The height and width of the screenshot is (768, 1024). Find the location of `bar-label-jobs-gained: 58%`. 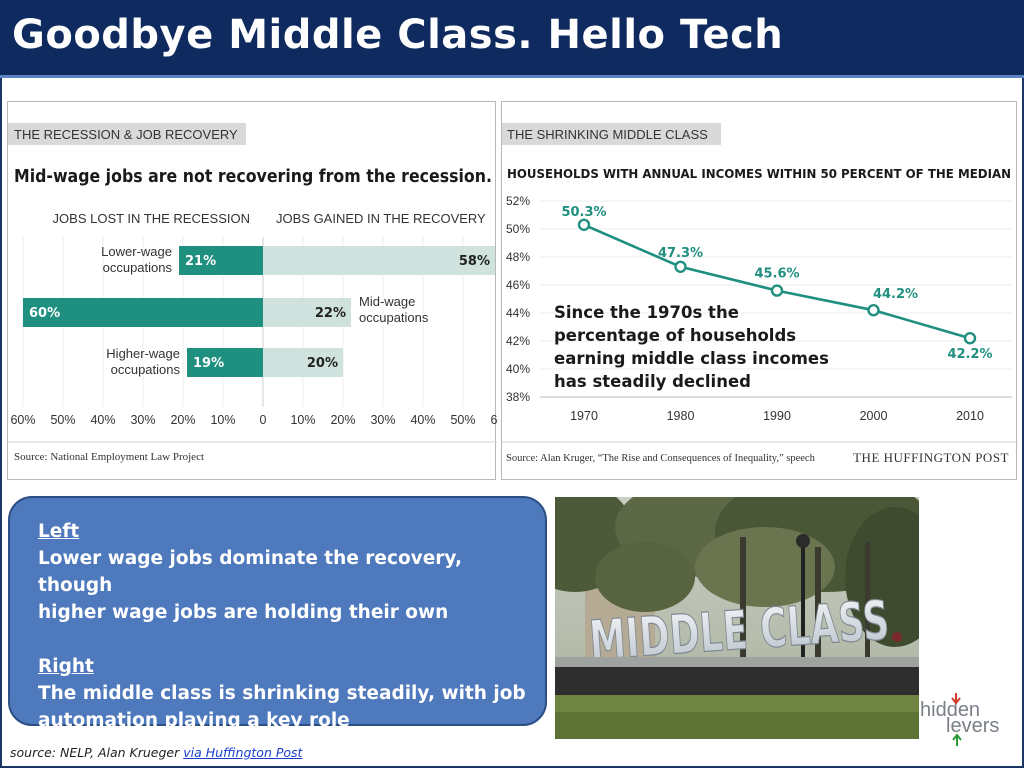

bar-label-jobs-gained: 58% is located at coordinates (474, 261).